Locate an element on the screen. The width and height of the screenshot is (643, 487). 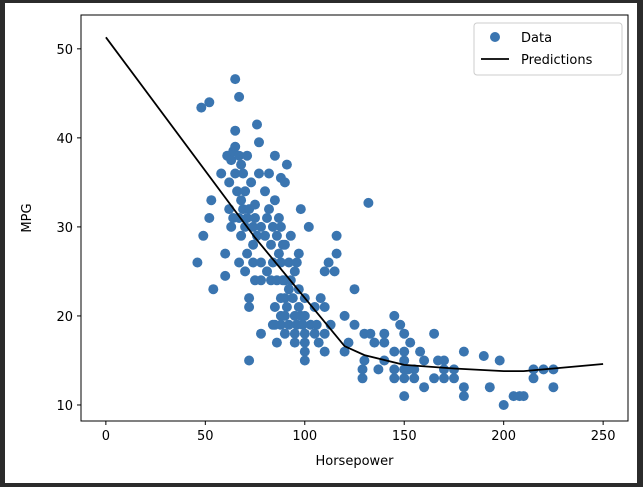
y-tick-label-50: 50 is located at coordinates (64, 50).